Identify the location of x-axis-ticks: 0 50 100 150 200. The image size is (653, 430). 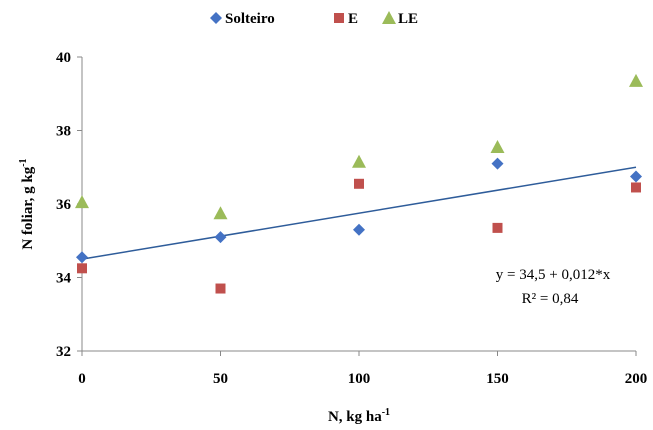
(362, 369).